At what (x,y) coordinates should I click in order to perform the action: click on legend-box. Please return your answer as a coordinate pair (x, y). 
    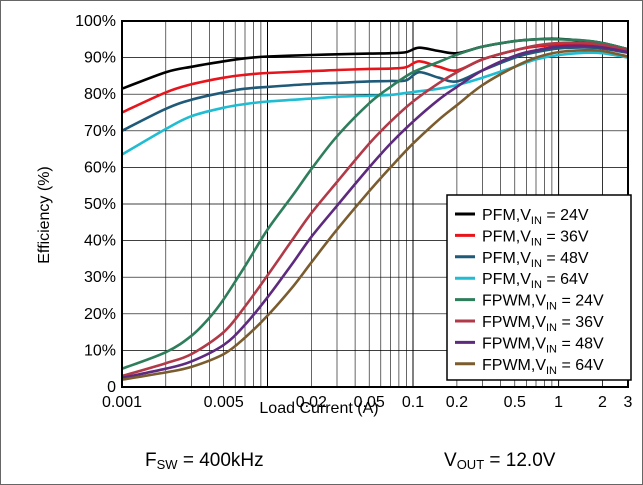
    Looking at the image, I should click on (539, 287).